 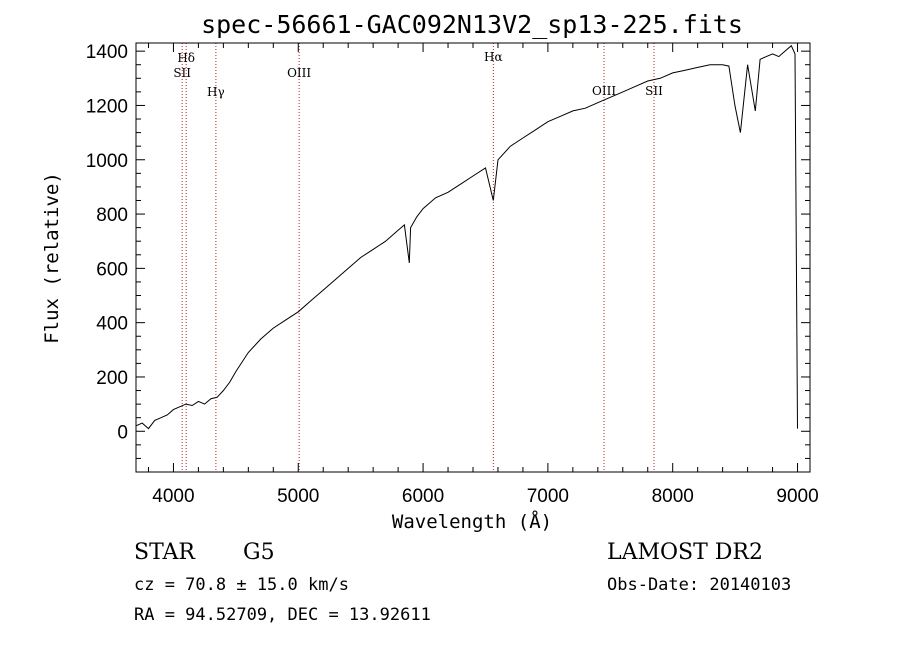 What do you see at coordinates (797, 496) in the screenshot?
I see `x-tick-label: 9000` at bounding box center [797, 496].